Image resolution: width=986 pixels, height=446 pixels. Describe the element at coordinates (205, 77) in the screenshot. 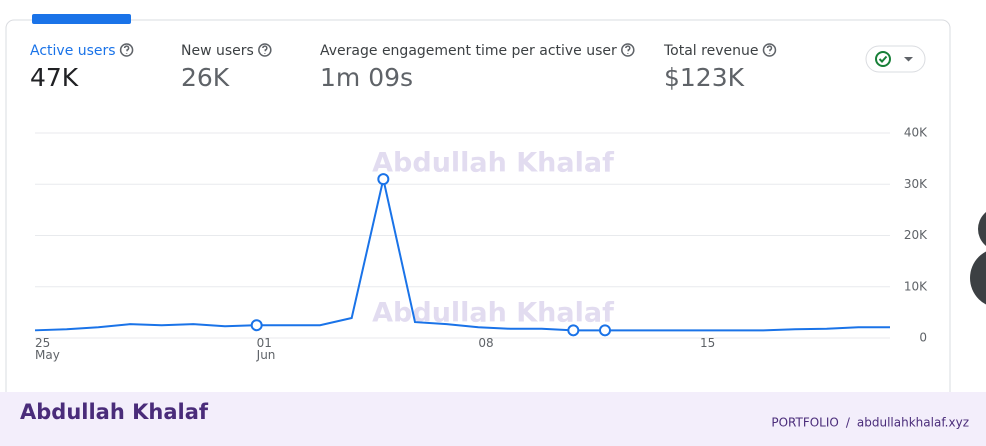

I see `metric-value: 26K` at that location.